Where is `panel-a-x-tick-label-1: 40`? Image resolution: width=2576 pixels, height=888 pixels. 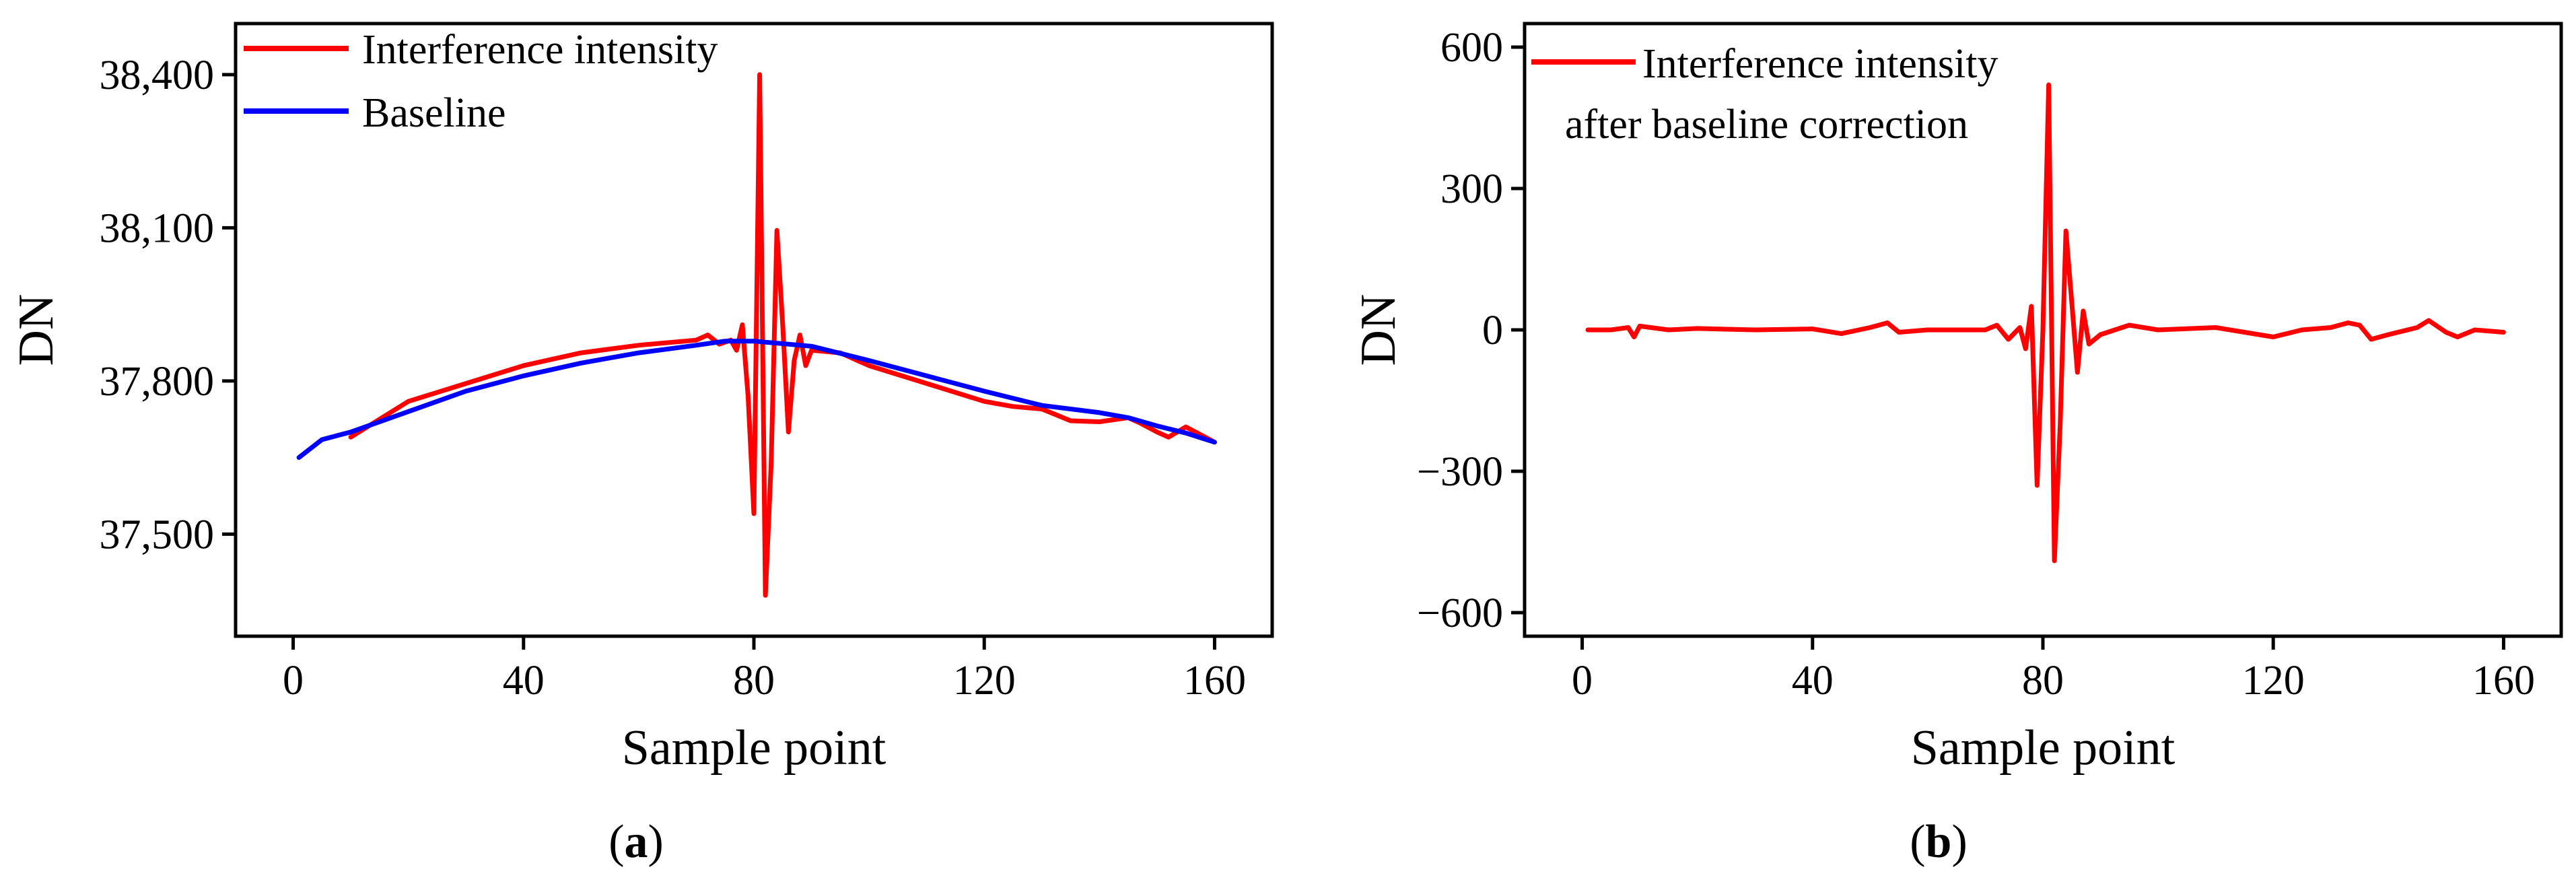
panel-a-x-tick-label-1: 40 is located at coordinates (524, 681).